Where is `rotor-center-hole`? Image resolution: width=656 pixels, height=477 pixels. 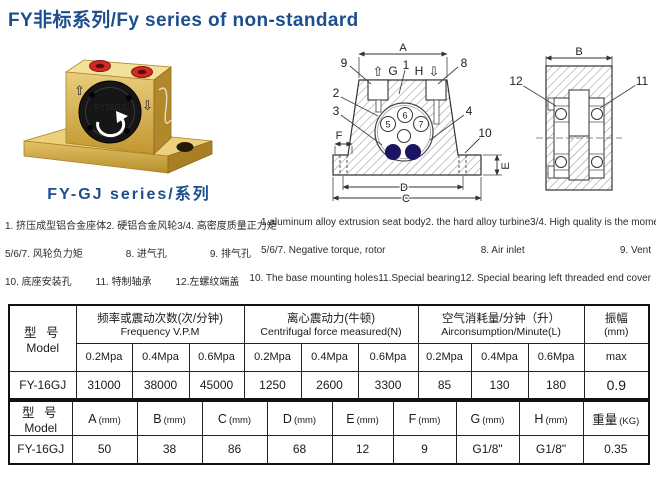
rotor-center-hole is located at coordinates (404, 136).